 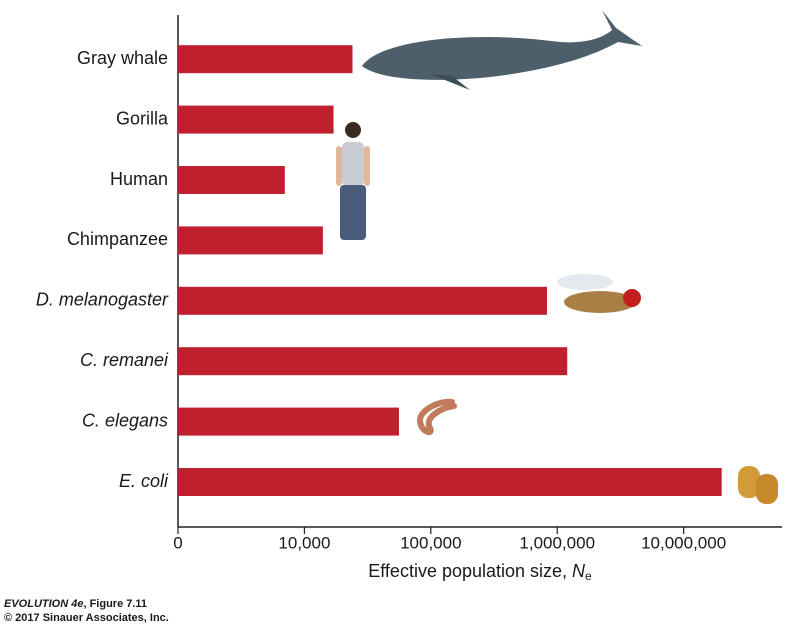 What do you see at coordinates (588, 576) in the screenshot?
I see `x-axis-label-subscript: e` at bounding box center [588, 576].